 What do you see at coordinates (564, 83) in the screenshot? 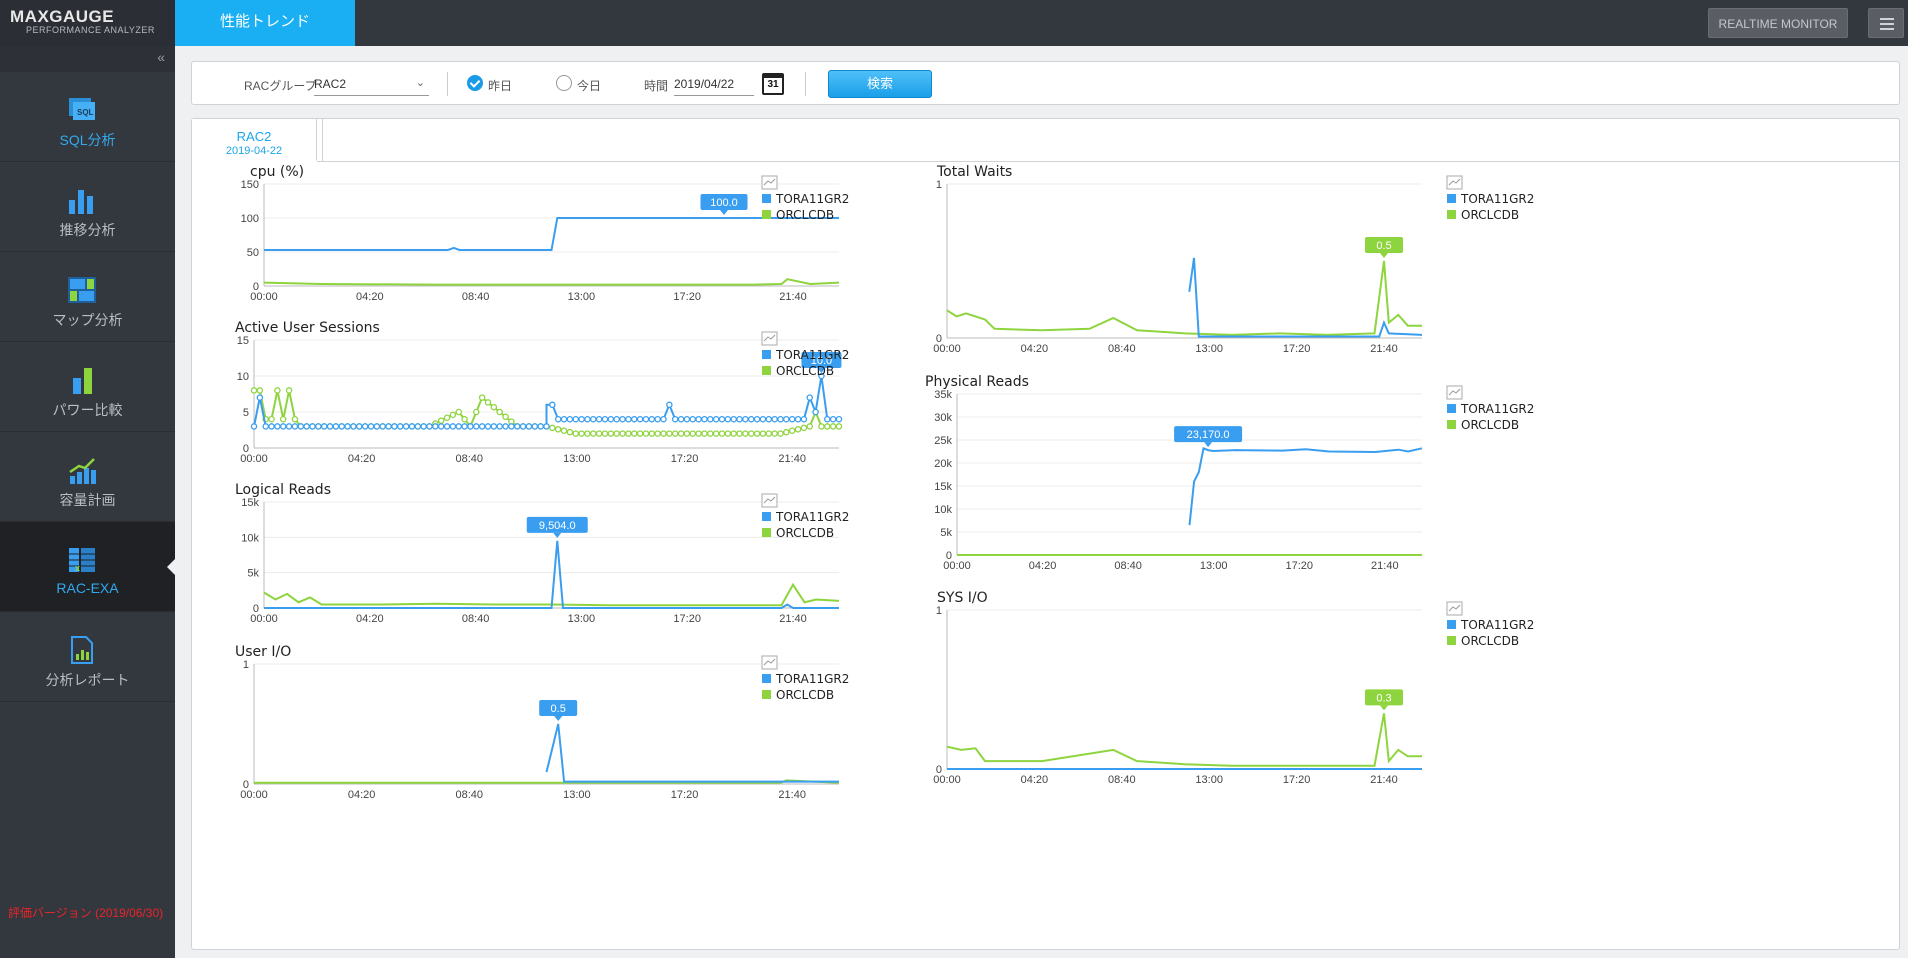
I see `radio-today` at bounding box center [564, 83].